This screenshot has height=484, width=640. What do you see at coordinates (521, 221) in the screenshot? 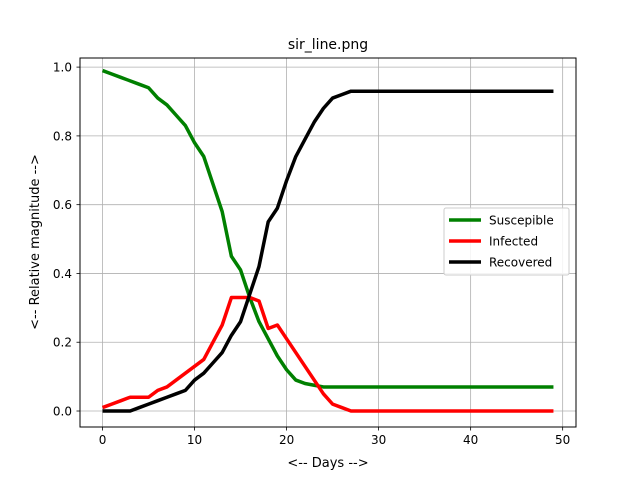
I see `legend-label: Suscepible` at bounding box center [521, 221].